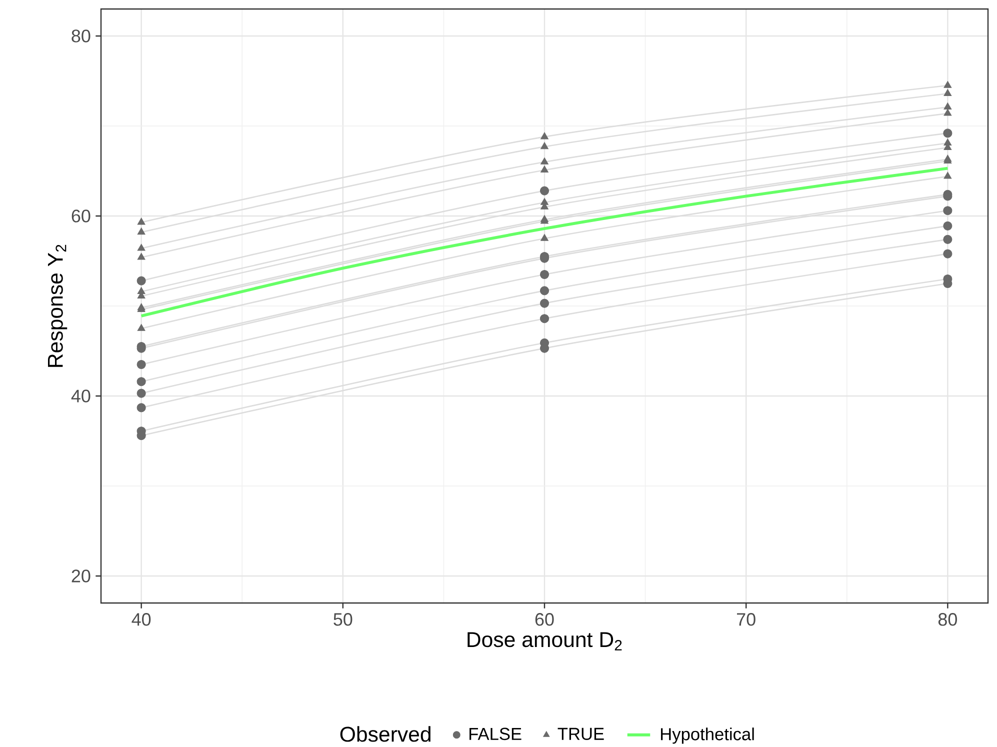 This screenshot has width=997, height=747. Describe the element at coordinates (947, 619) in the screenshot. I see `x-tick-label: 80` at that location.